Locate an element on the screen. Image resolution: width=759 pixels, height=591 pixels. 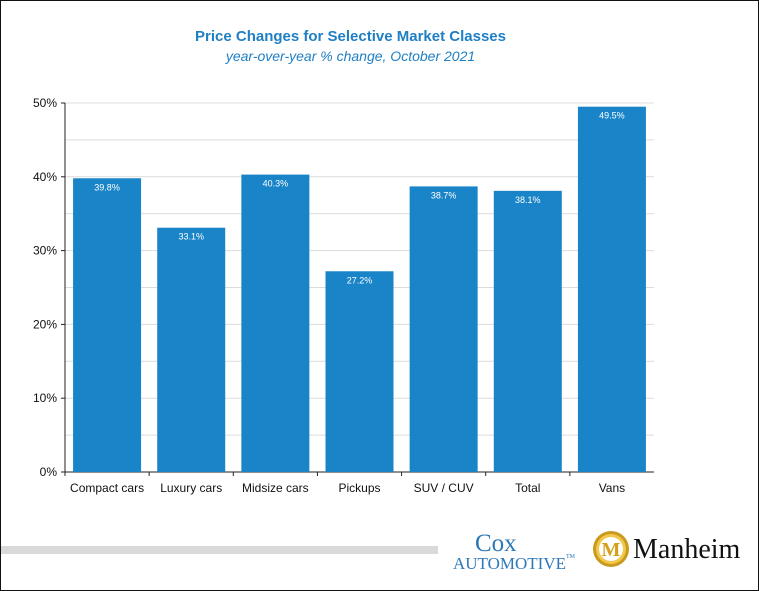
cox-logo-word: Cox is located at coordinates (496, 543).